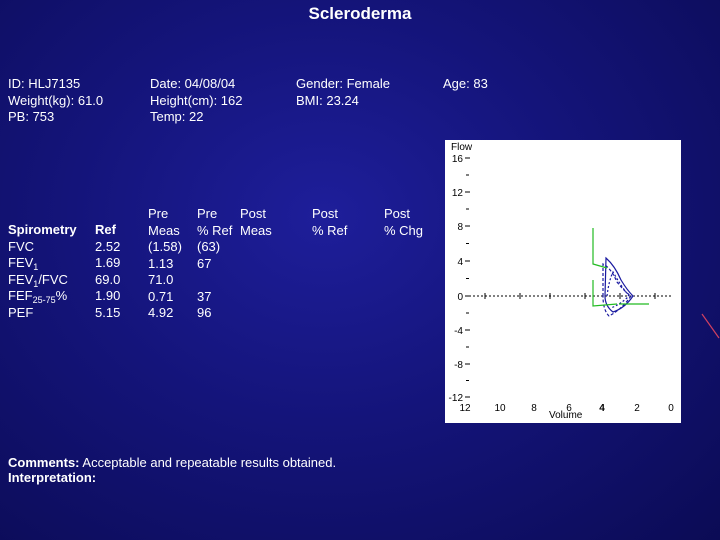 The width and height of the screenshot is (720, 540). I want to click on y-axis-ticks: 16 12 8 4 0 -4 -8 -12, so click(459, 279).